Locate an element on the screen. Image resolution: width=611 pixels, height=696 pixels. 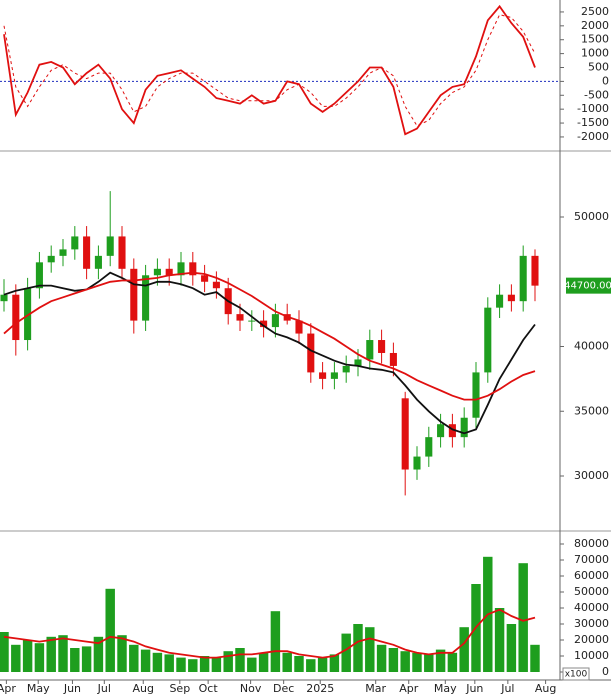
y-tick-label: 30000 is located at coordinates (591, 623).